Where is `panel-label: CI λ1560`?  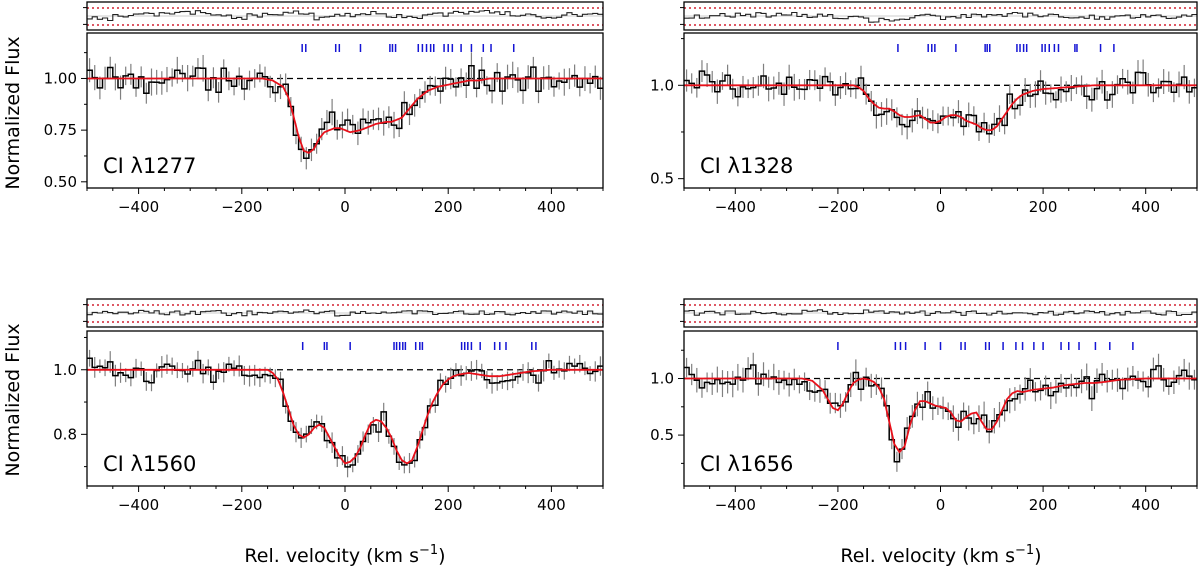
panel-label: CI λ1560 is located at coordinates (149, 464).